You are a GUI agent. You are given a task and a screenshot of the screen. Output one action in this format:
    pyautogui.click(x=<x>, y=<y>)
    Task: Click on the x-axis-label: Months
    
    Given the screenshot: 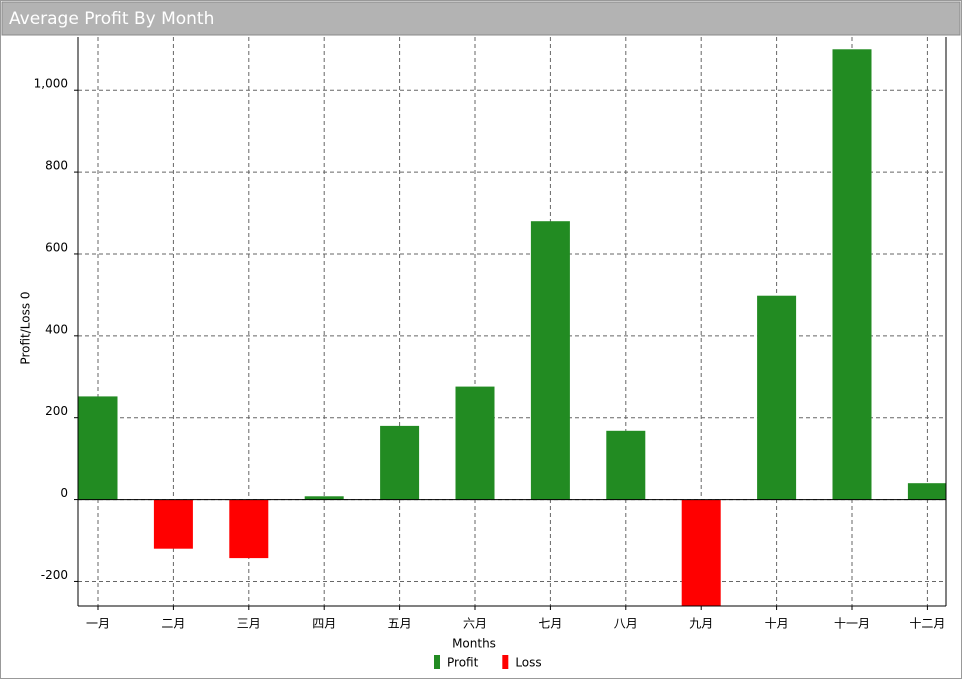 What is the action you would take?
    pyautogui.click(x=474, y=644)
    